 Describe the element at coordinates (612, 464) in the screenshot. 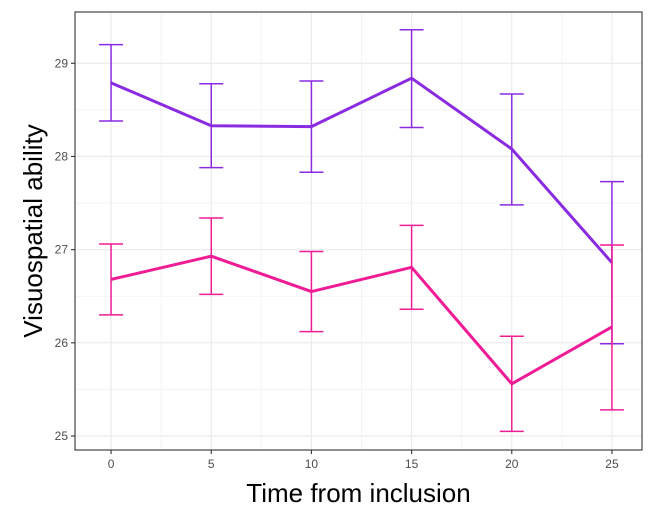

I see `x-tick-label: 25` at that location.